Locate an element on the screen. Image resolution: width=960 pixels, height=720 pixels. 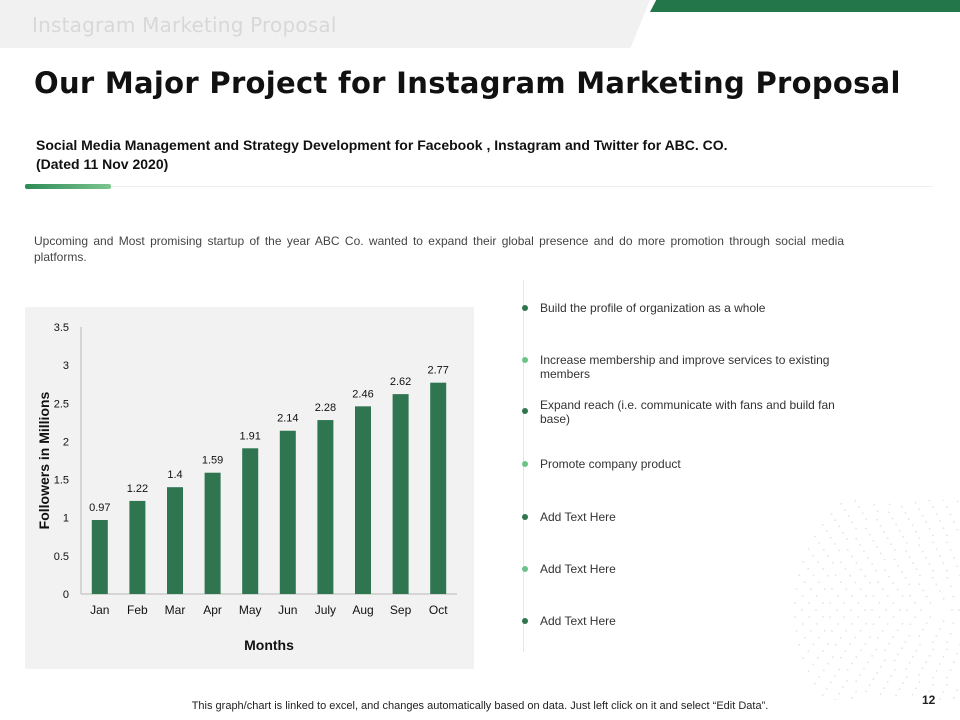
y-tick-label: 1 is located at coordinates (66, 519).